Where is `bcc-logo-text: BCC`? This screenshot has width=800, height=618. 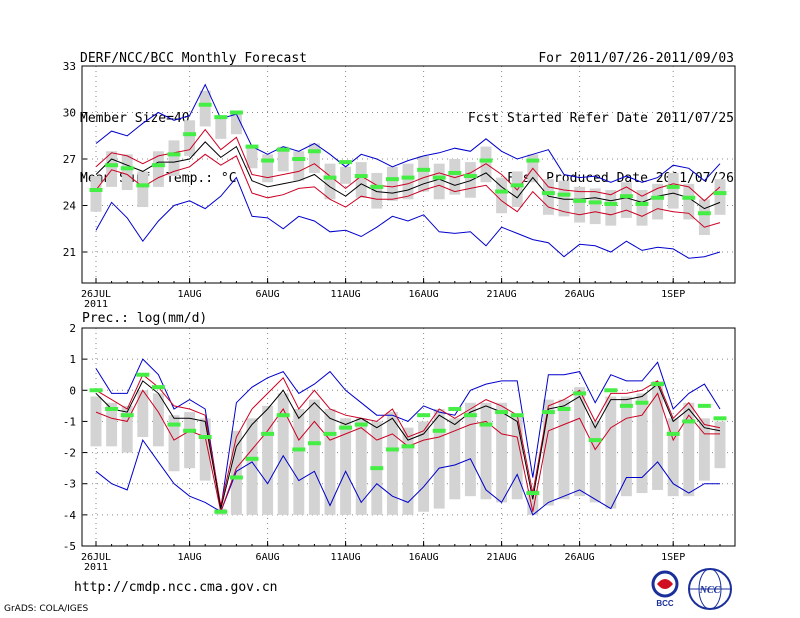
bcc-logo-text: BCC is located at coordinates (665, 603).